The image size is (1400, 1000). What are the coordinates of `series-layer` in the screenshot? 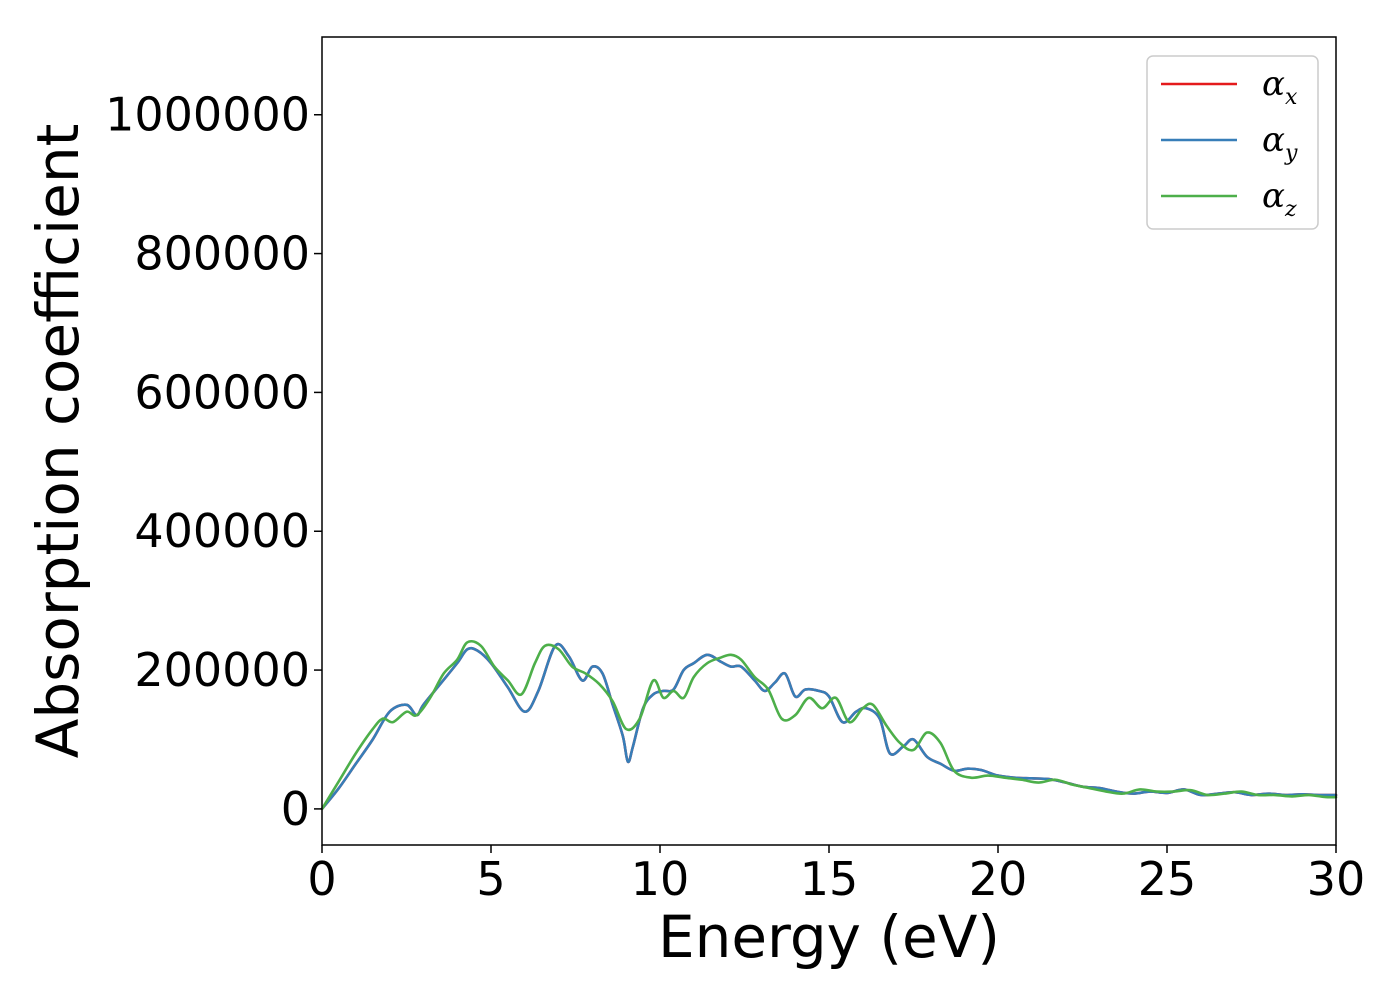 It's located at (829, 725).